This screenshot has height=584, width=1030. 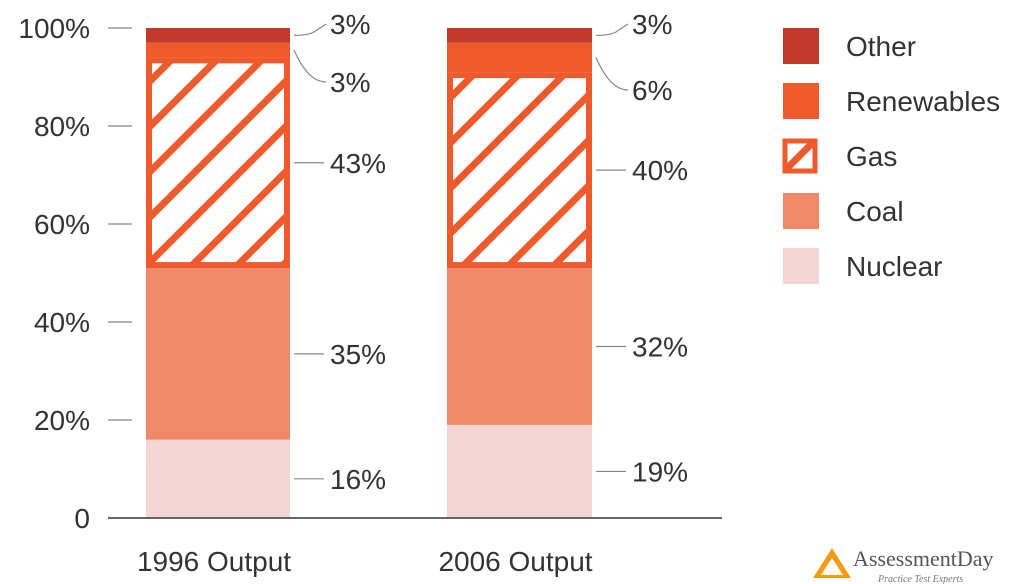 I want to click on y-tick-label: 20%, so click(x=62, y=420).